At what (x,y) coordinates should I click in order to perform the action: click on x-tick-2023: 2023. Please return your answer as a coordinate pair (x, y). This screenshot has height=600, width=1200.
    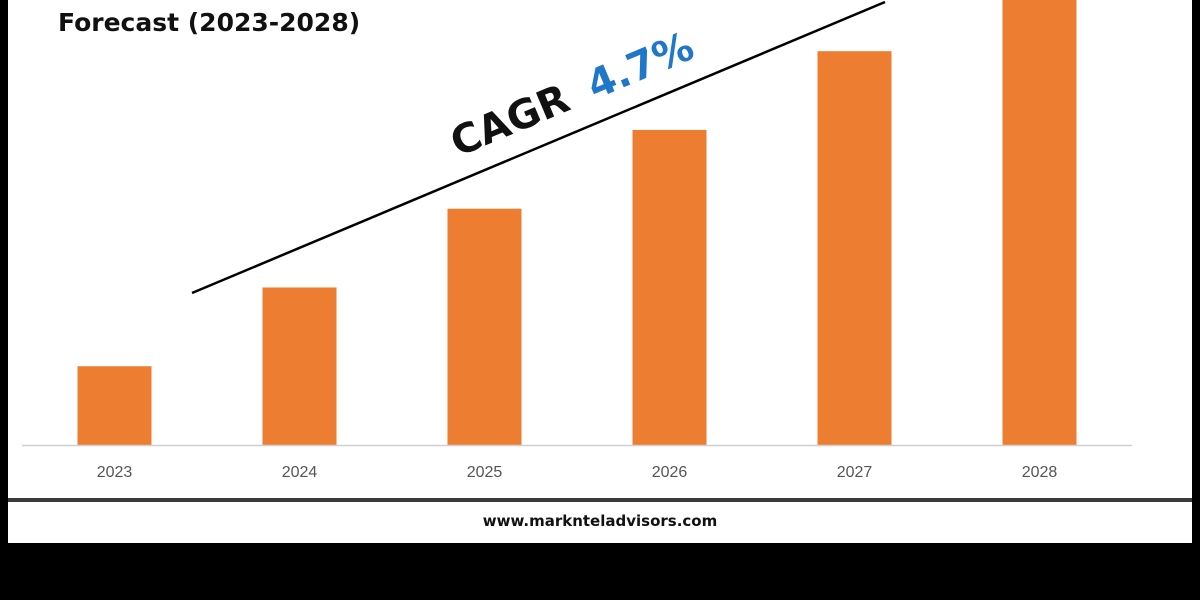
    Looking at the image, I should click on (115, 472).